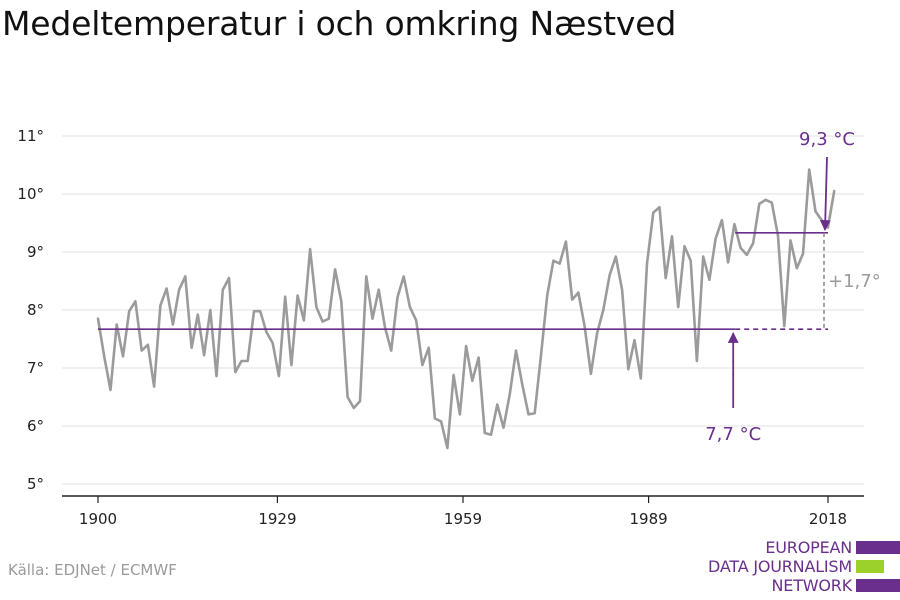  Describe the element at coordinates (792, 287) in the screenshot. I see `annotations: +1,7° 9,3 °C 7,7 °C` at that location.